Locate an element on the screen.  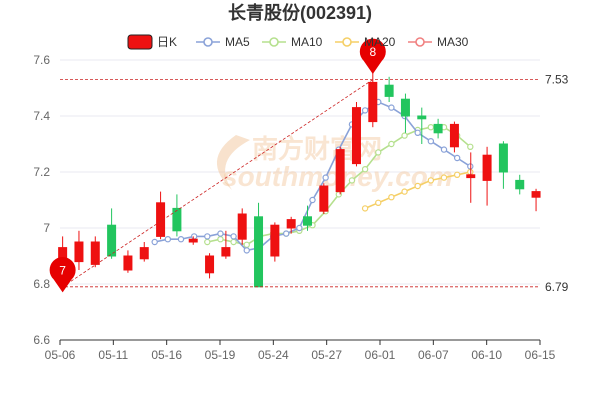
x-tick-label: 06-10 is located at coordinates (486, 355).